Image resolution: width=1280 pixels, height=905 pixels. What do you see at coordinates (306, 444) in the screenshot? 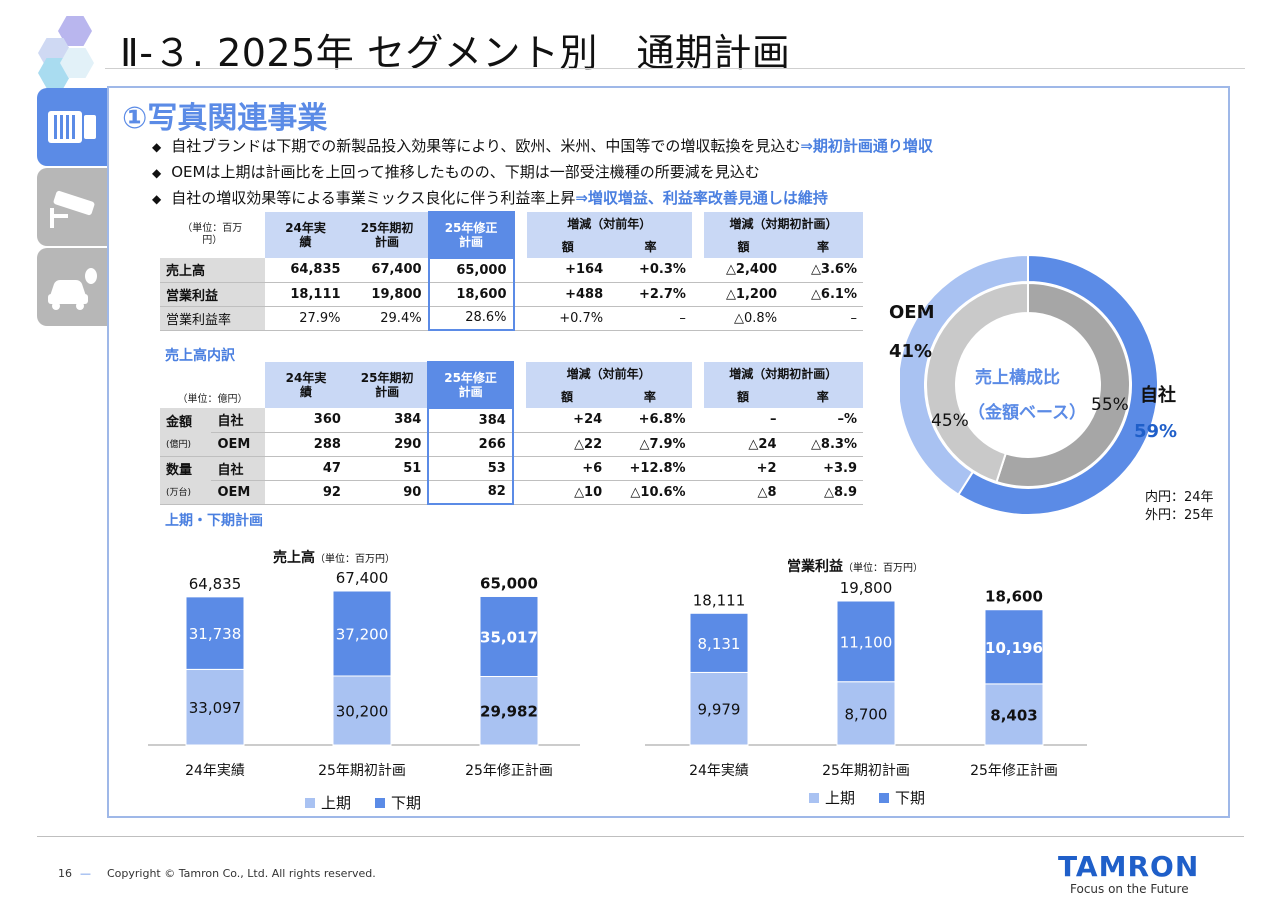
I see `table-cell: 288` at bounding box center [306, 444].